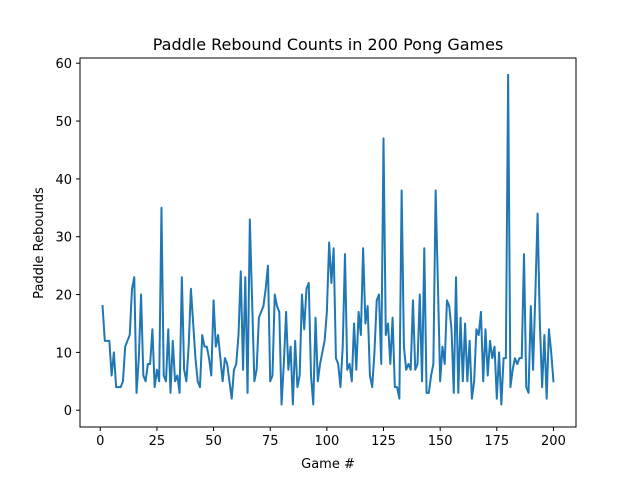  What do you see at coordinates (553, 441) in the screenshot?
I see `x-tick-label: 200` at bounding box center [553, 441].